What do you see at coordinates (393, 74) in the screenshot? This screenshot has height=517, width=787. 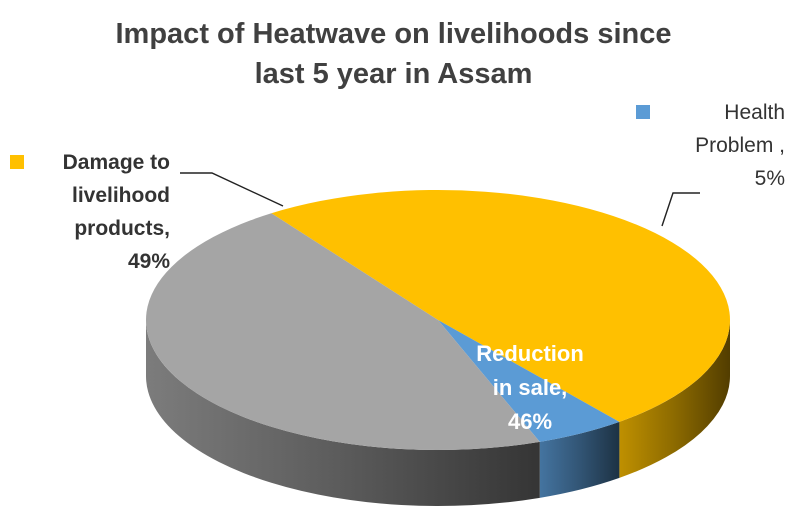 I see `chart-title-line-2: last 5 year in Assam` at bounding box center [393, 74].